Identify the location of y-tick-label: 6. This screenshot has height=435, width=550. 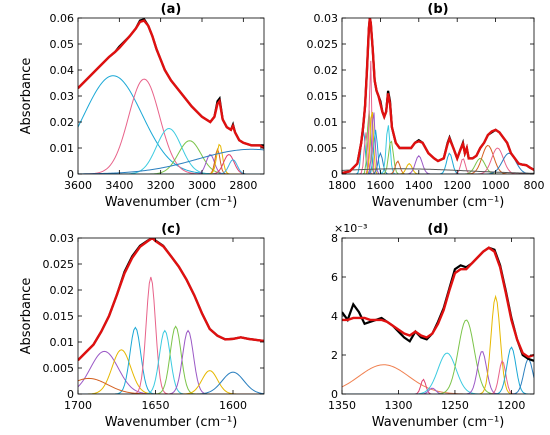
(334, 277).